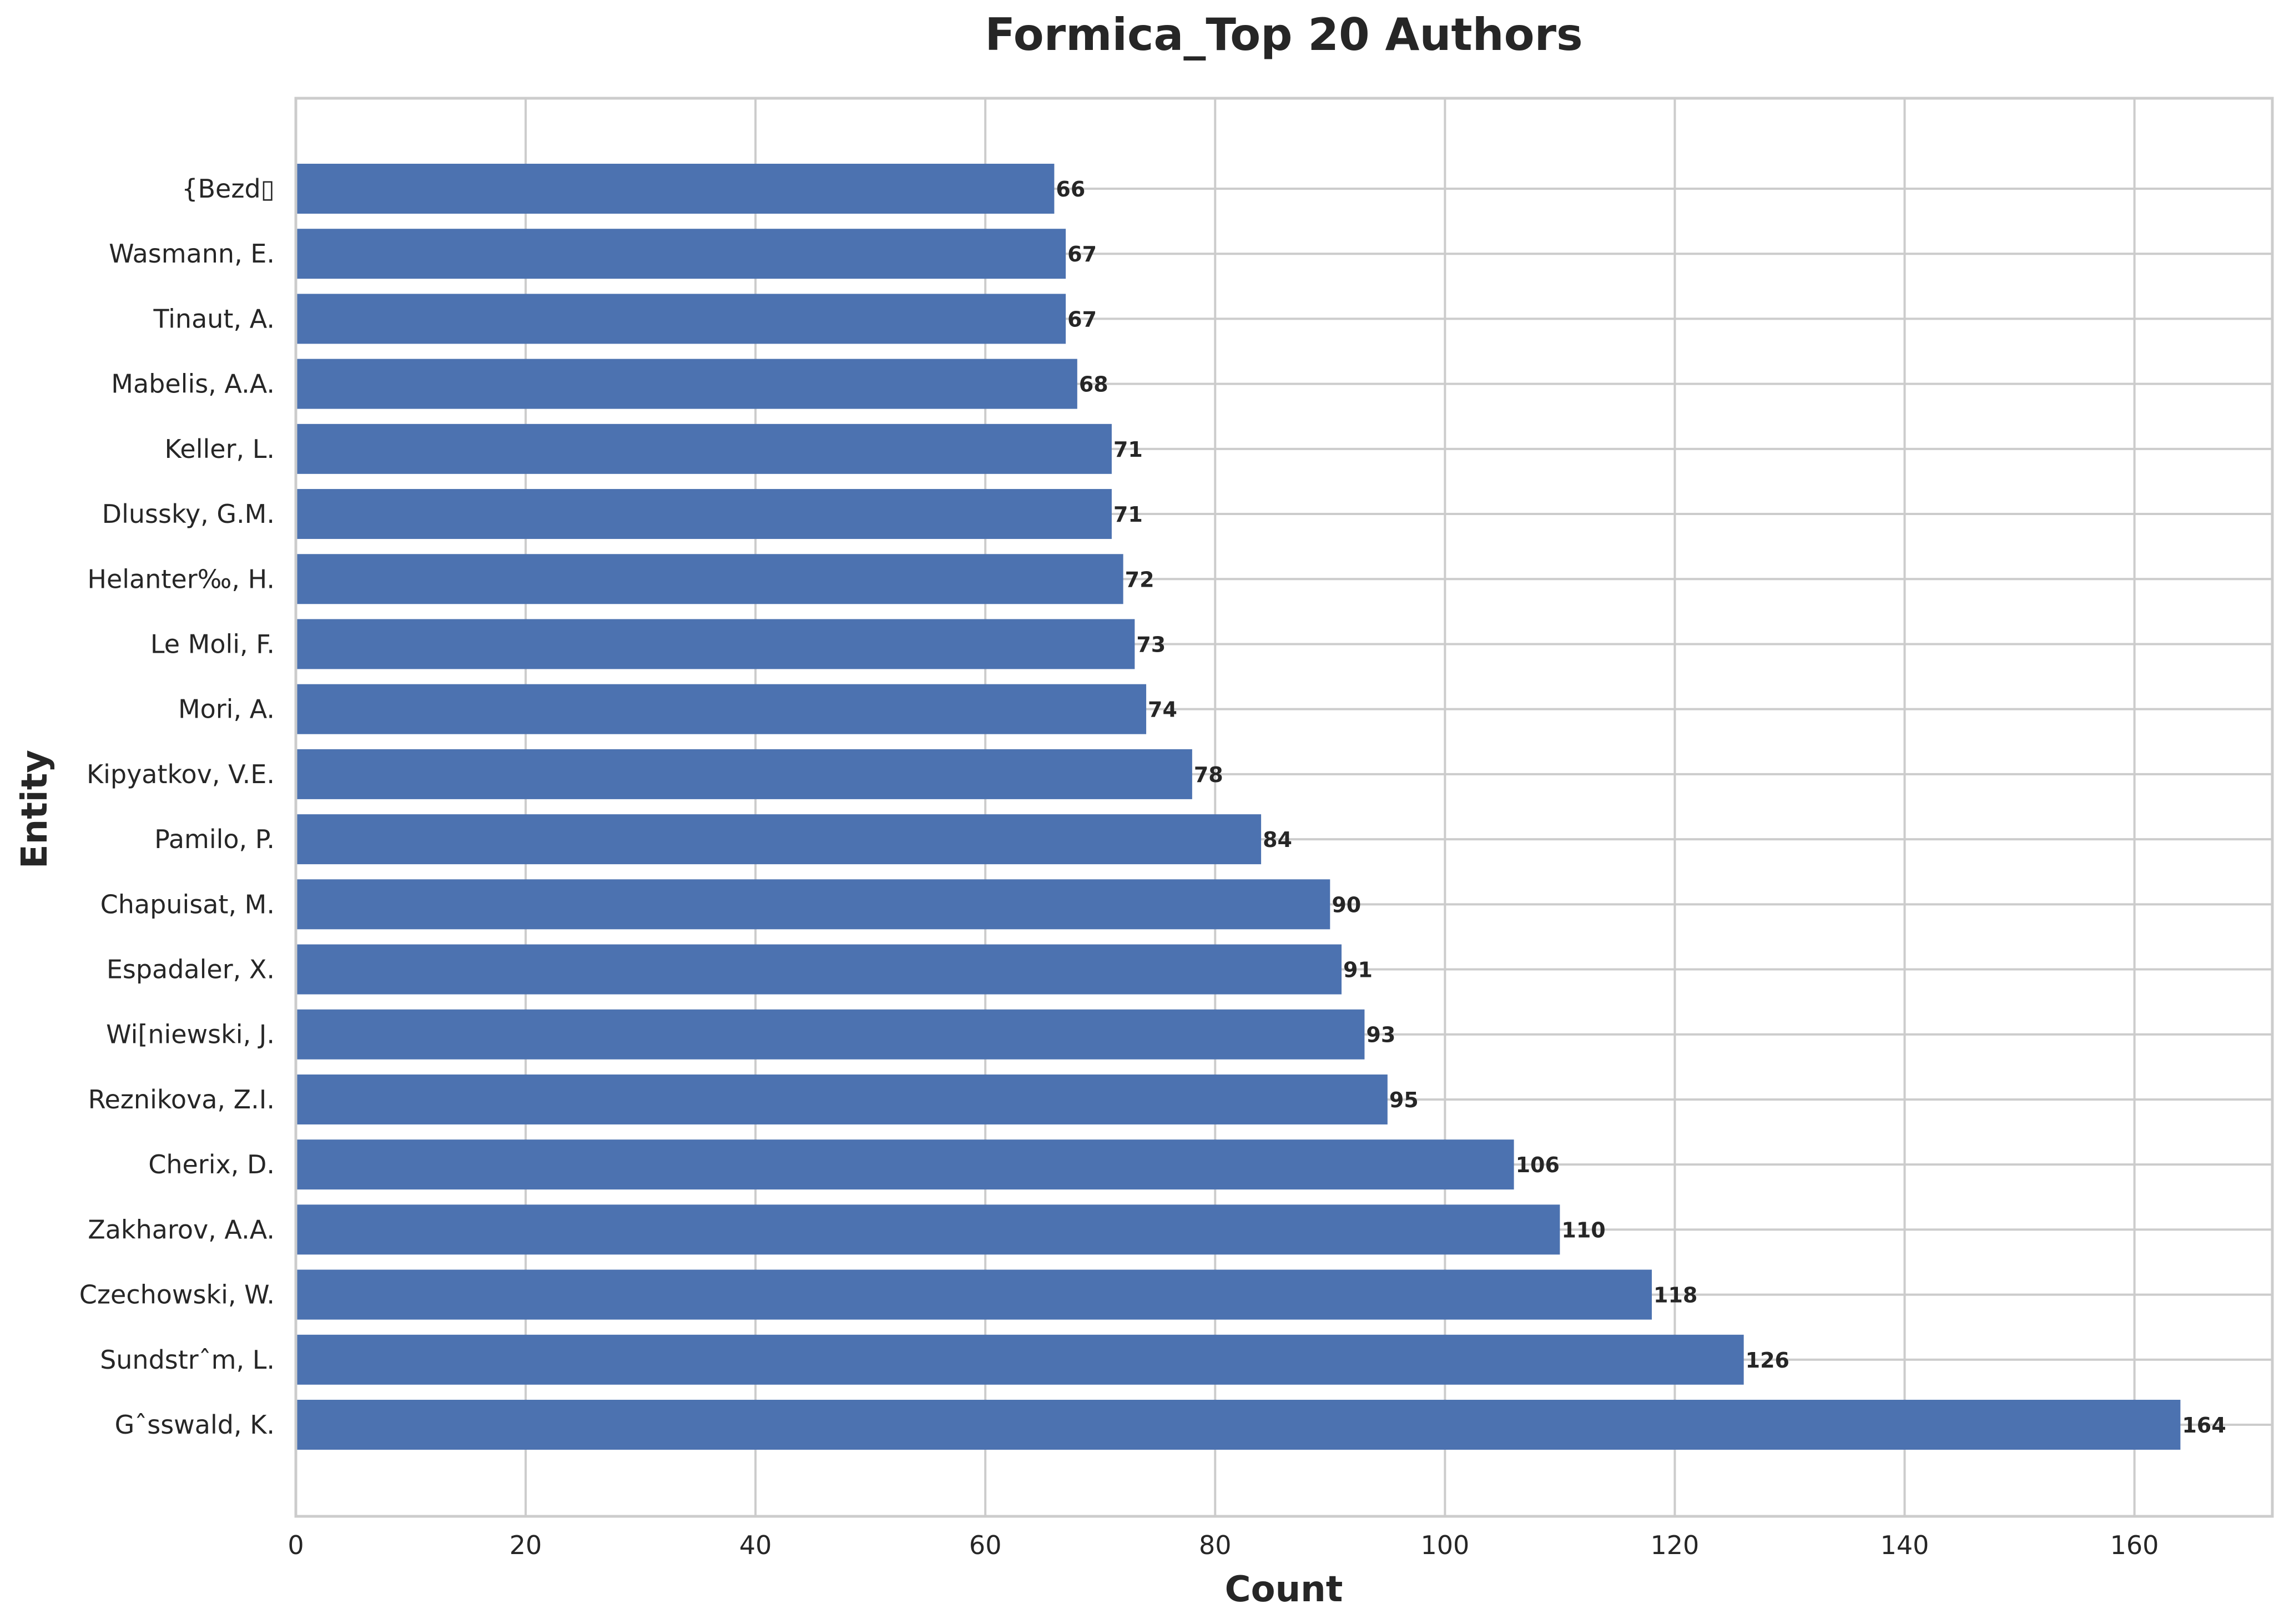  What do you see at coordinates (1444, 1545) in the screenshot?
I see `x-tick-label: 100` at bounding box center [1444, 1545].